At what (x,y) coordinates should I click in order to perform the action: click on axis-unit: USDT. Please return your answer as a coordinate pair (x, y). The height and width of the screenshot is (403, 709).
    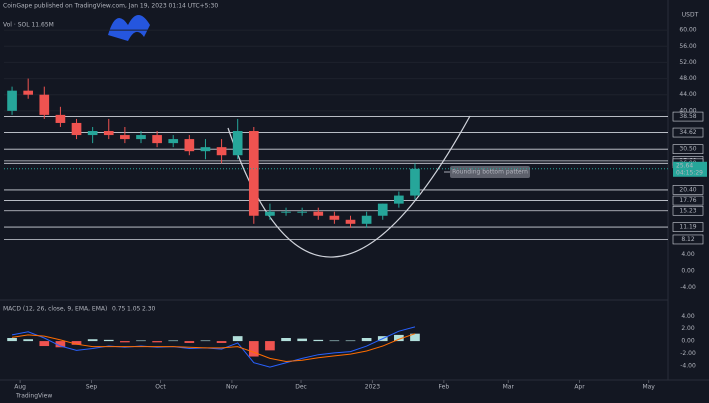
    Looking at the image, I should click on (690, 15).